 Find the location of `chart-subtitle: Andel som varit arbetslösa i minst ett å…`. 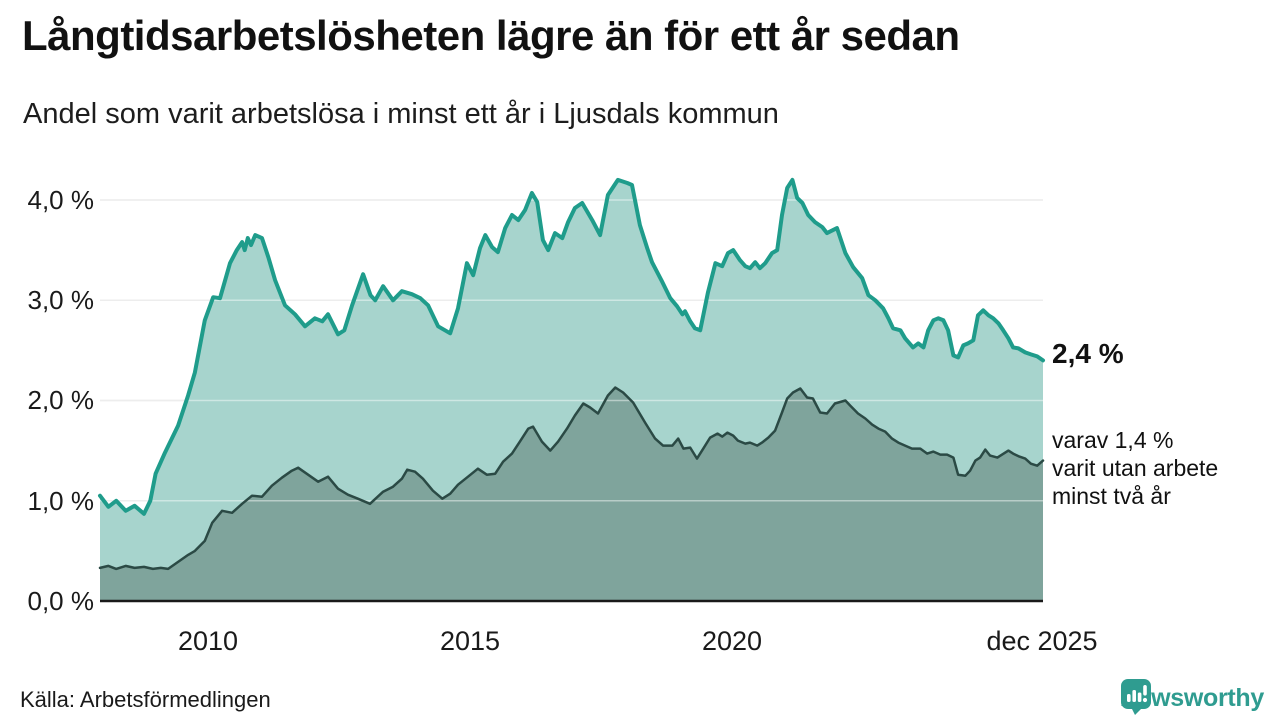

chart-subtitle: Andel som varit arbetslösa i minst ett å… is located at coordinates (401, 114).